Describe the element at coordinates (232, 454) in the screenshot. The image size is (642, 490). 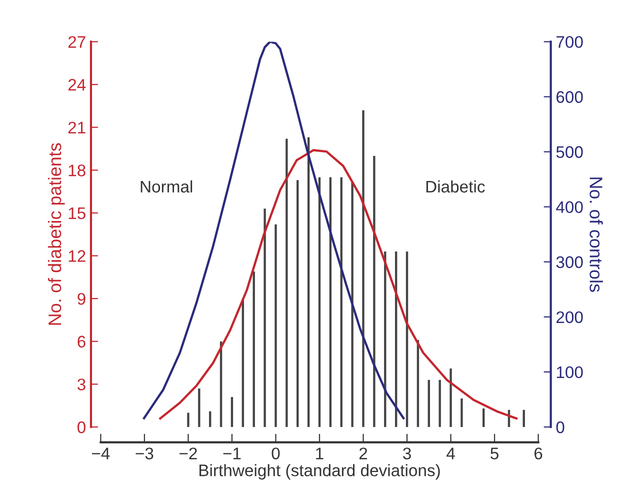
I see `x-tick-label: −1` at that location.